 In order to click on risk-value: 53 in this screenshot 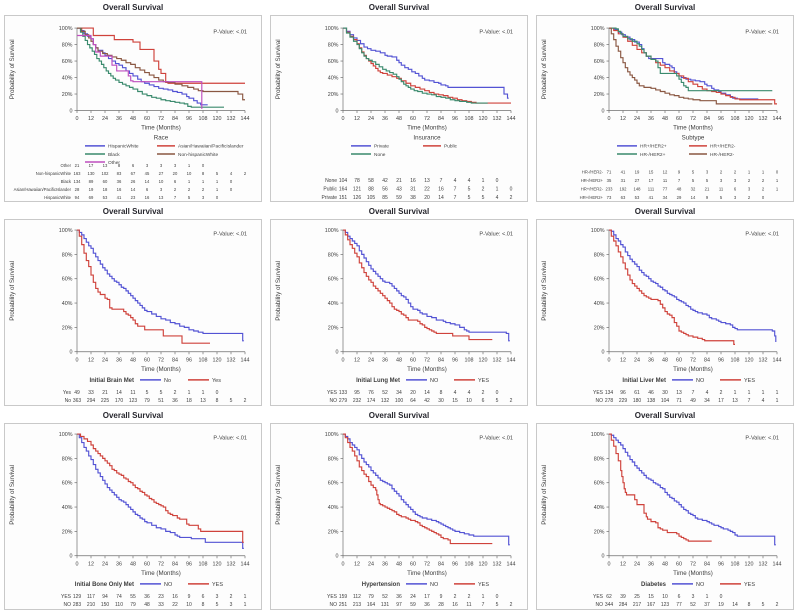, I will do `click(637, 197)`.